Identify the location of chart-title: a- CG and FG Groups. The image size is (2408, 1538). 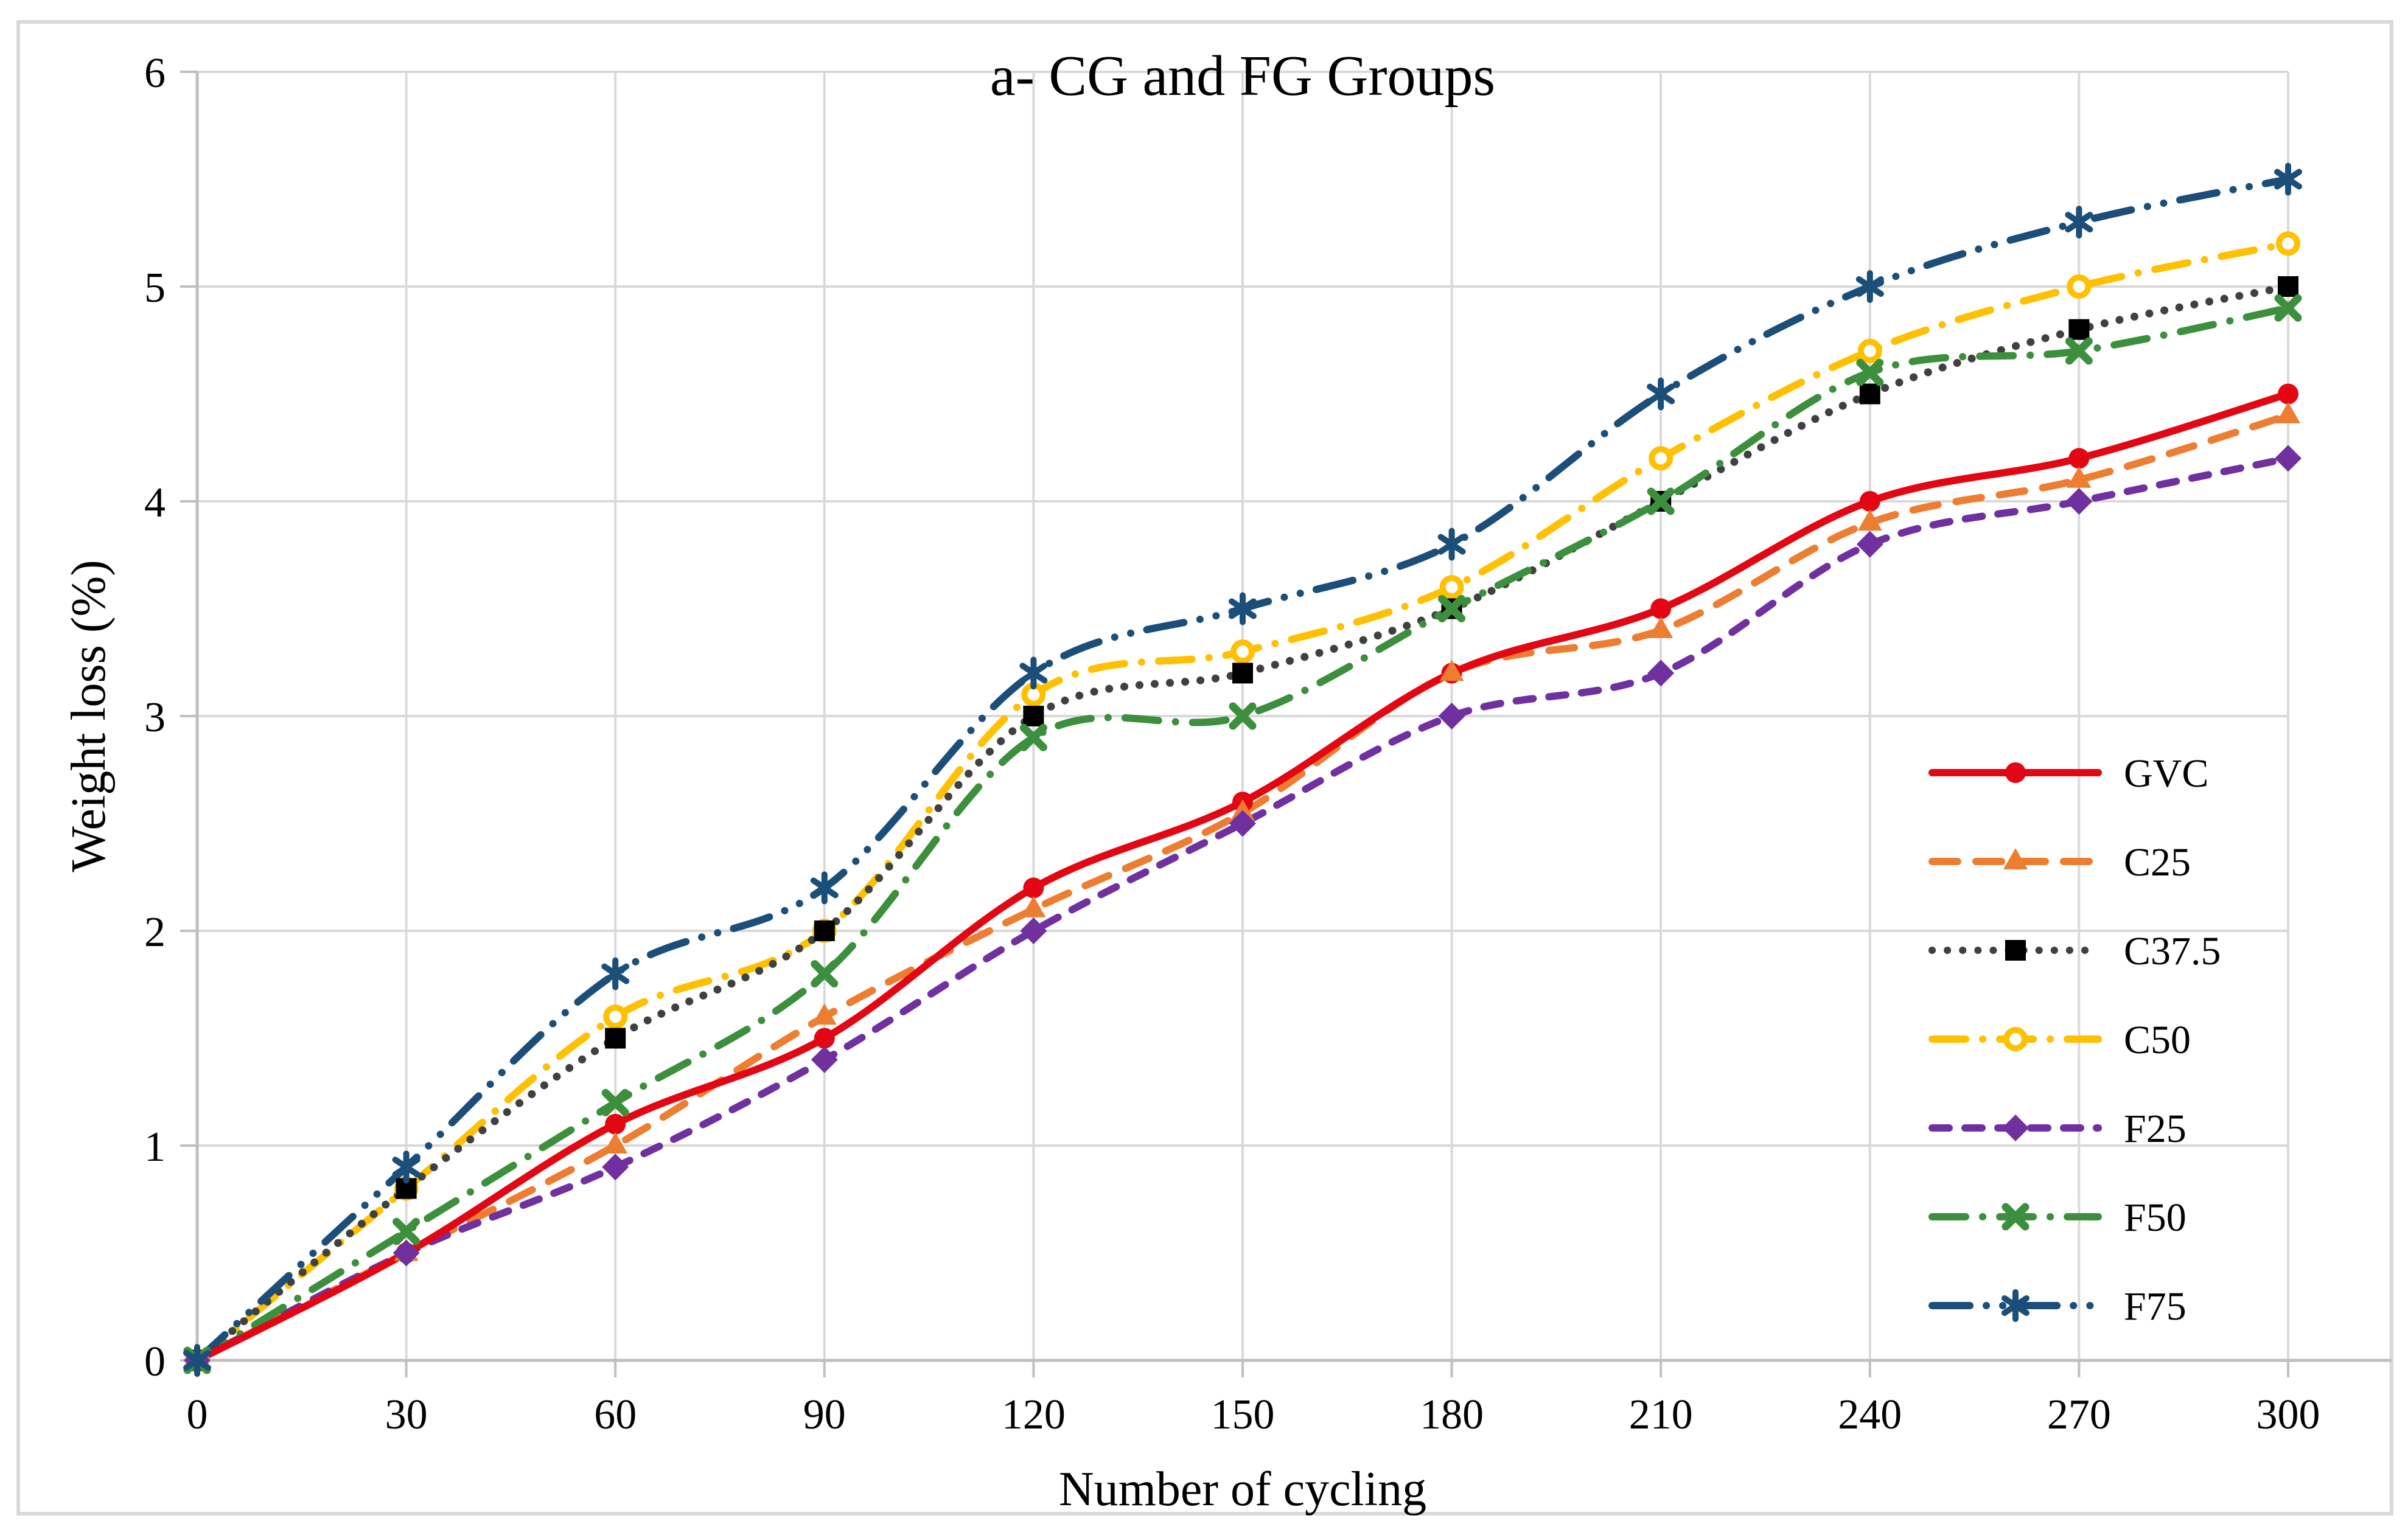
(1242, 76).